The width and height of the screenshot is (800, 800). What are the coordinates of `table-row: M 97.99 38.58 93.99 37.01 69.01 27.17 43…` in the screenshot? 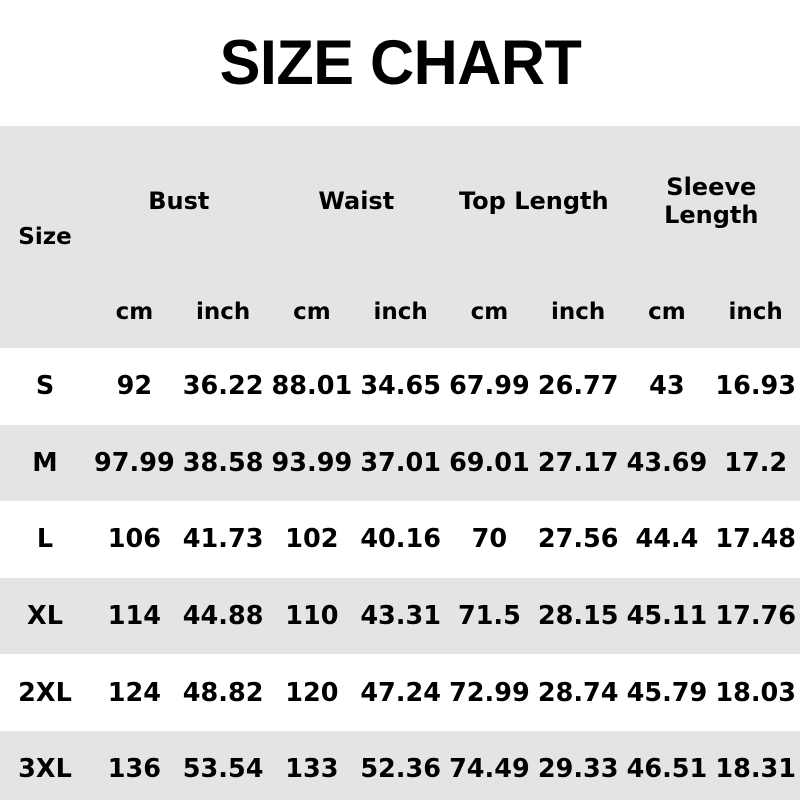 It's located at (400, 463).